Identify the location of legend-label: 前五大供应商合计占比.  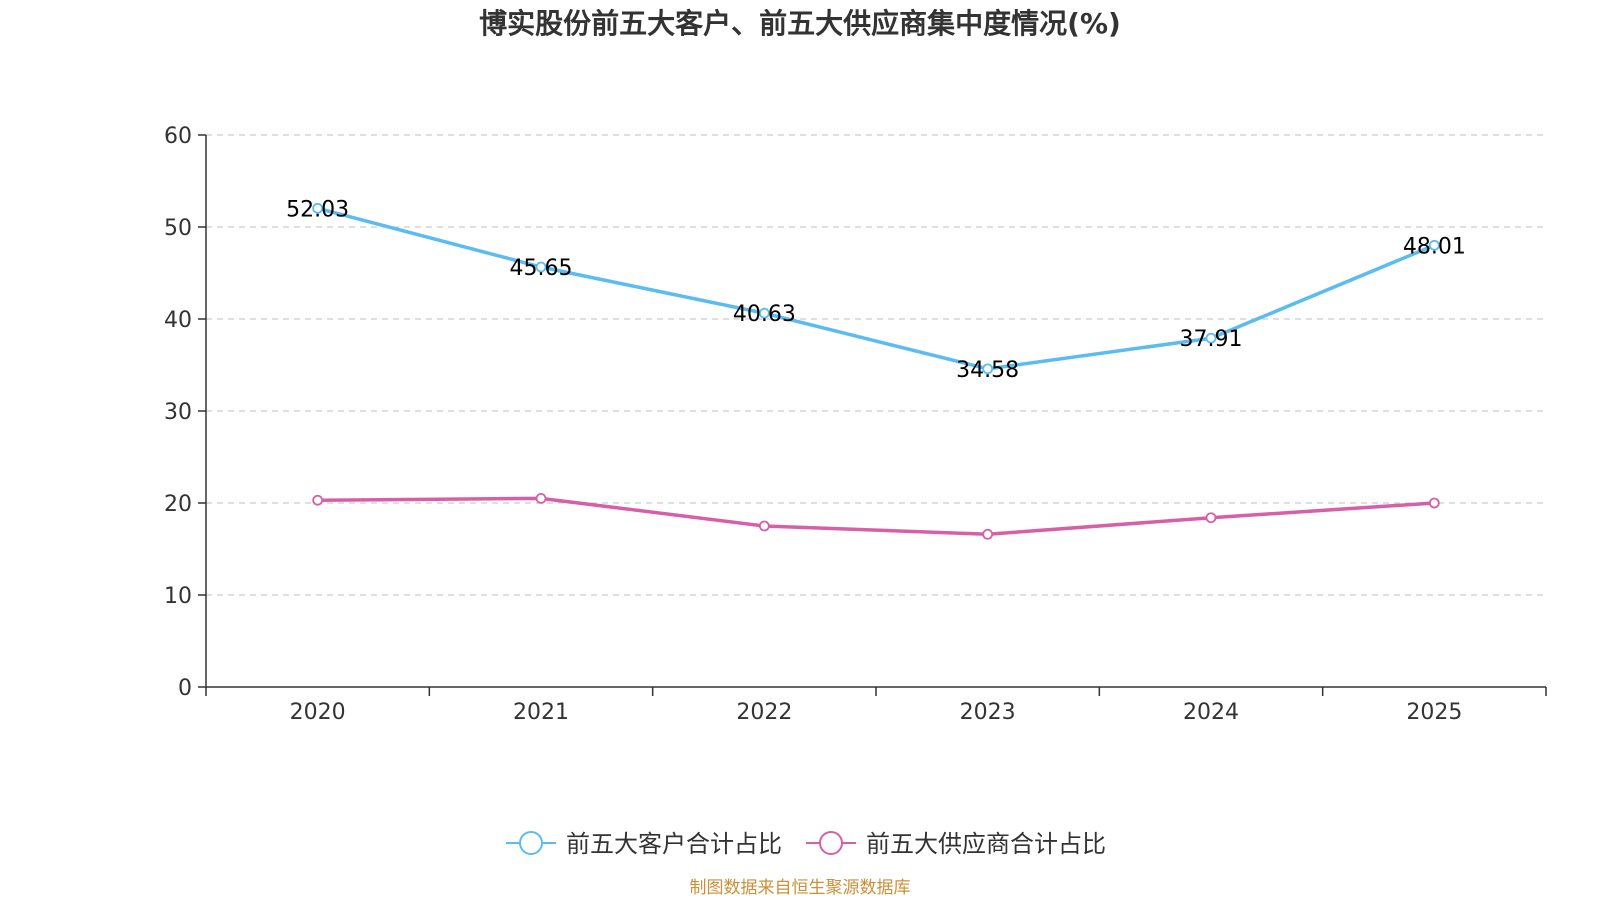
(986, 844).